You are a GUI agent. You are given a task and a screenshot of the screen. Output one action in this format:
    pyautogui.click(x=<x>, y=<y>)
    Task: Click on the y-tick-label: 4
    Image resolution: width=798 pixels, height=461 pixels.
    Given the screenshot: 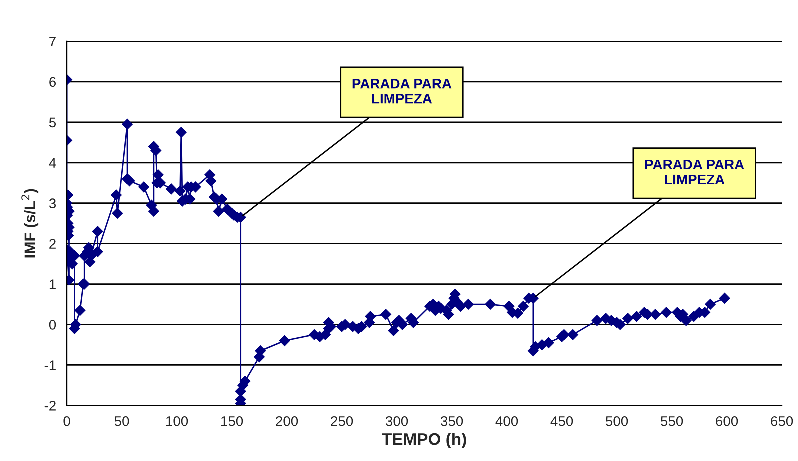 What is the action you would take?
    pyautogui.click(x=52, y=163)
    